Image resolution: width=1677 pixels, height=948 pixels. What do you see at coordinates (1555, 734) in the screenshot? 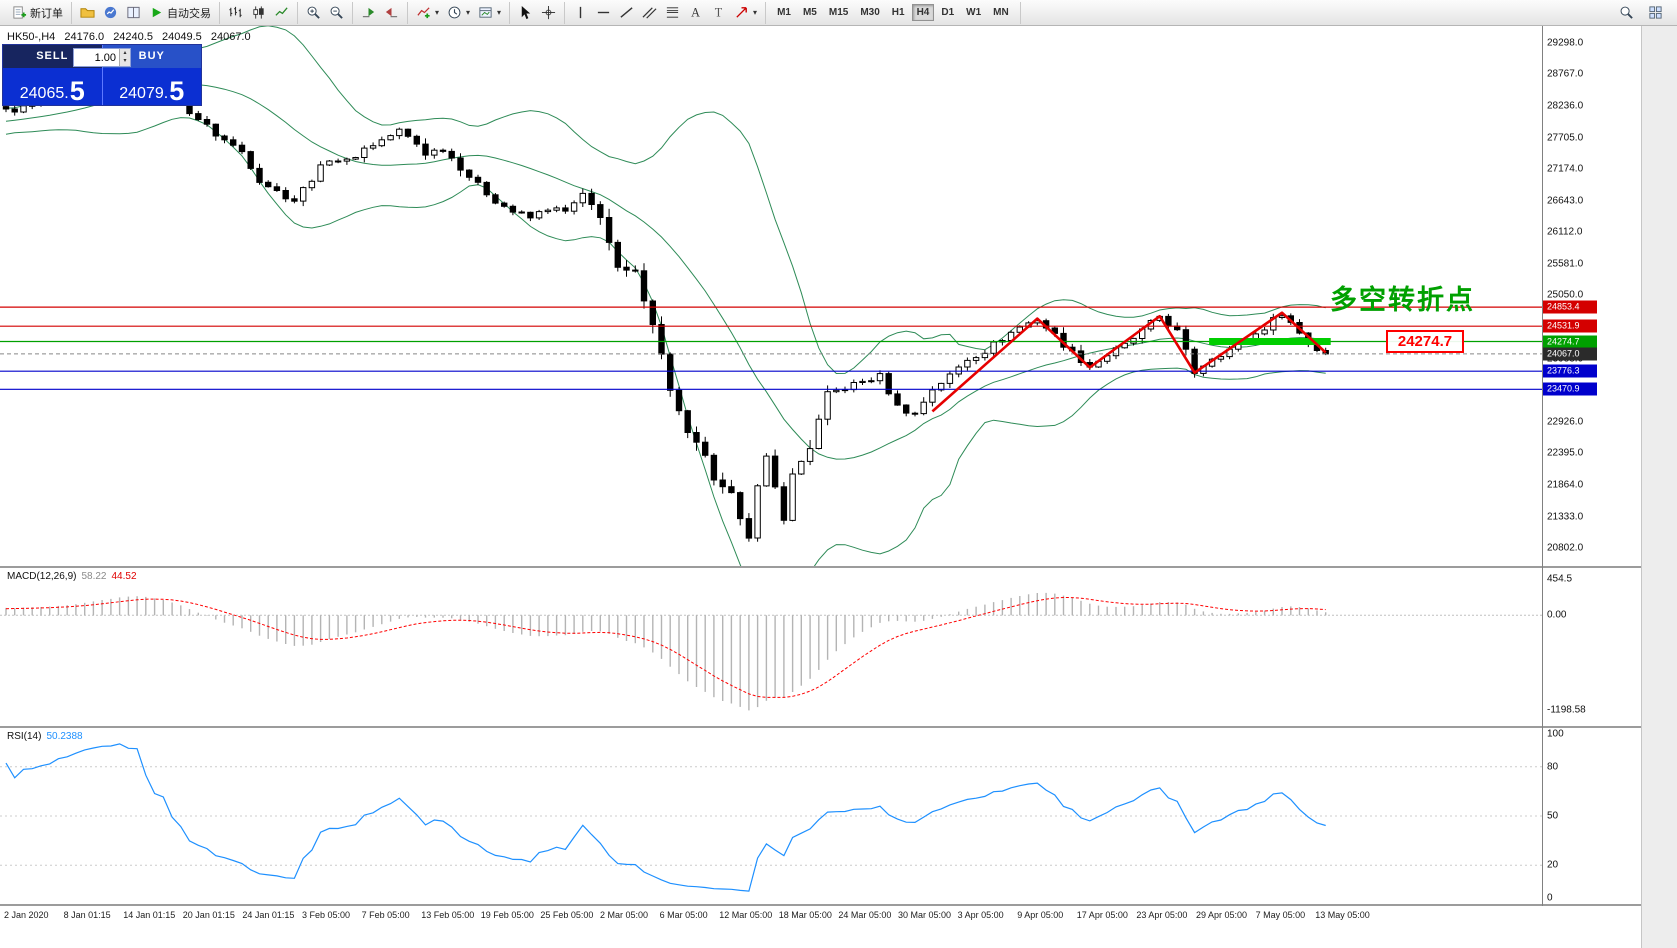
I see `rsi-axis-label: 100` at bounding box center [1555, 734].